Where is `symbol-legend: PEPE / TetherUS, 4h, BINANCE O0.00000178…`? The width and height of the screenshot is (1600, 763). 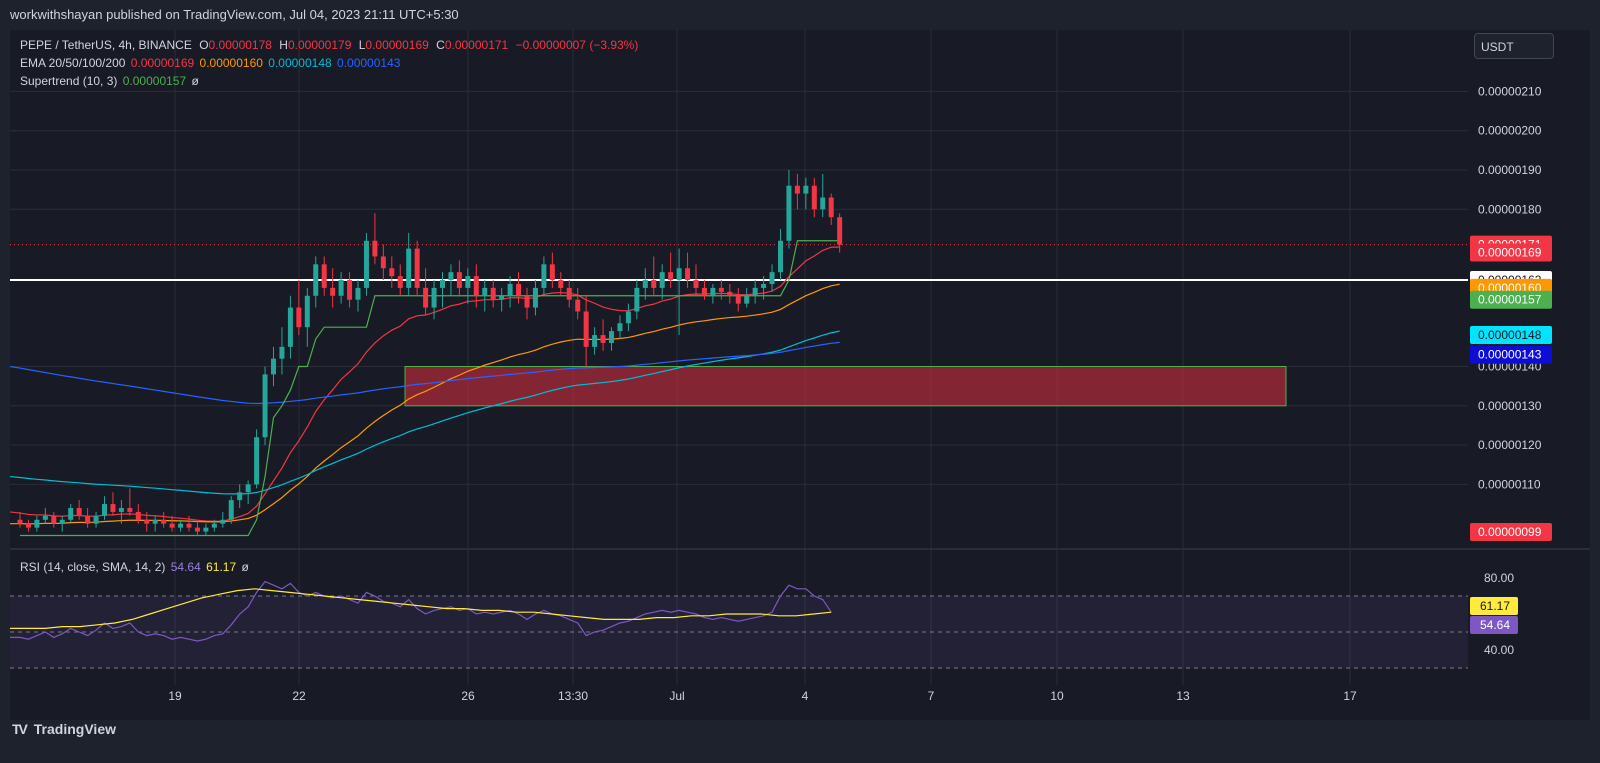
symbol-legend: PEPE / TetherUS, 4h, BINANCE O0.00000178… is located at coordinates (329, 45).